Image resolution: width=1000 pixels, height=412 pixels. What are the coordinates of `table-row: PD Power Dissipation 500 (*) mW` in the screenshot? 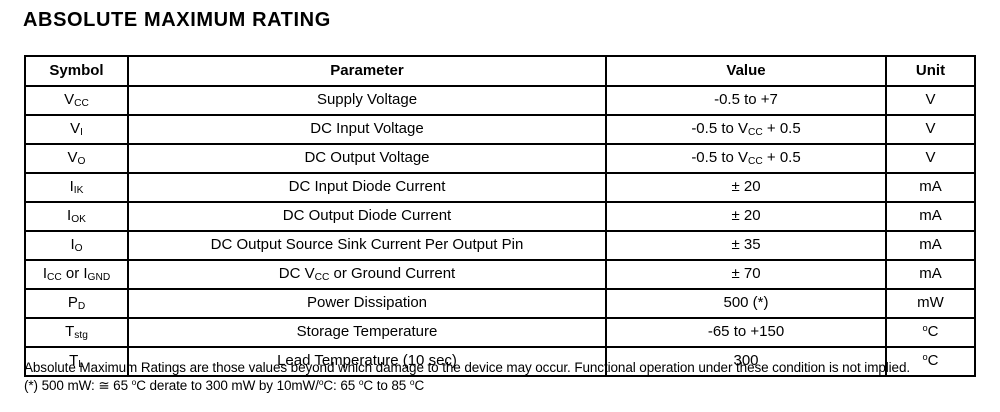 It's located at (500, 303).